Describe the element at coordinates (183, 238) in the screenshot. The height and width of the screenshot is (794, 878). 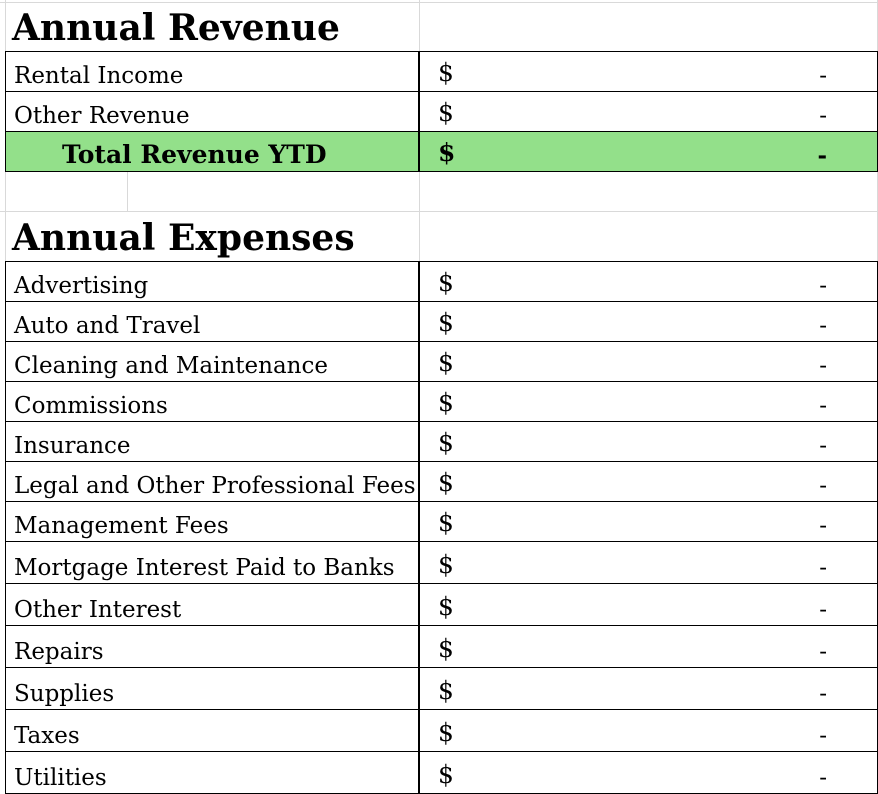
I see `expenses-heading: Annual Expenses` at that location.